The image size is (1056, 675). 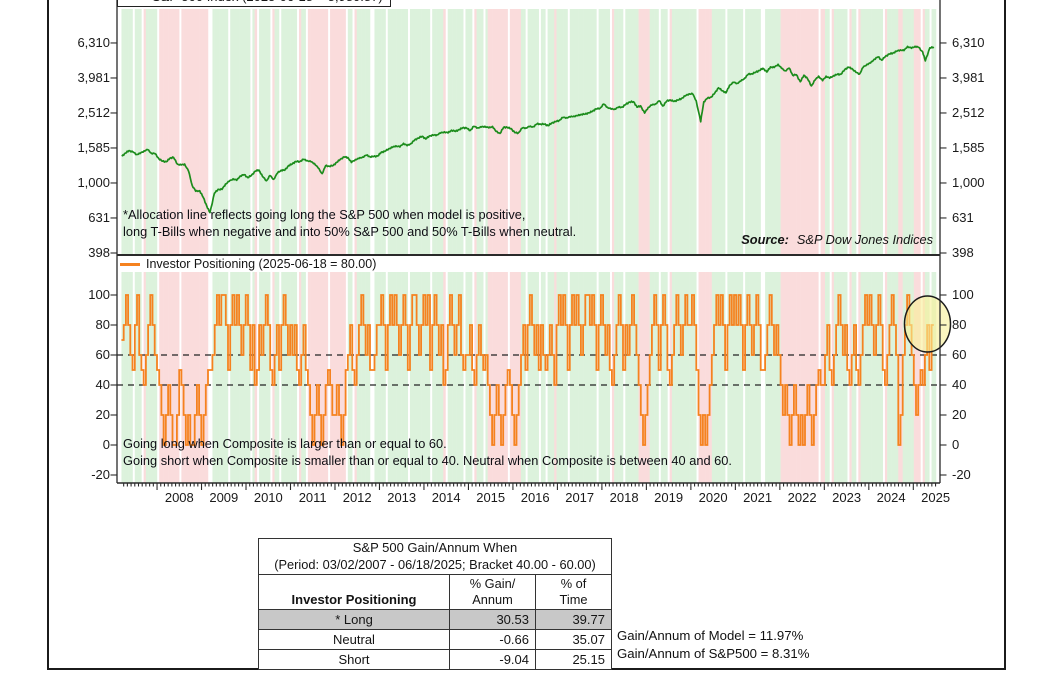 I want to click on source-label: Source:, so click(x=765, y=239).